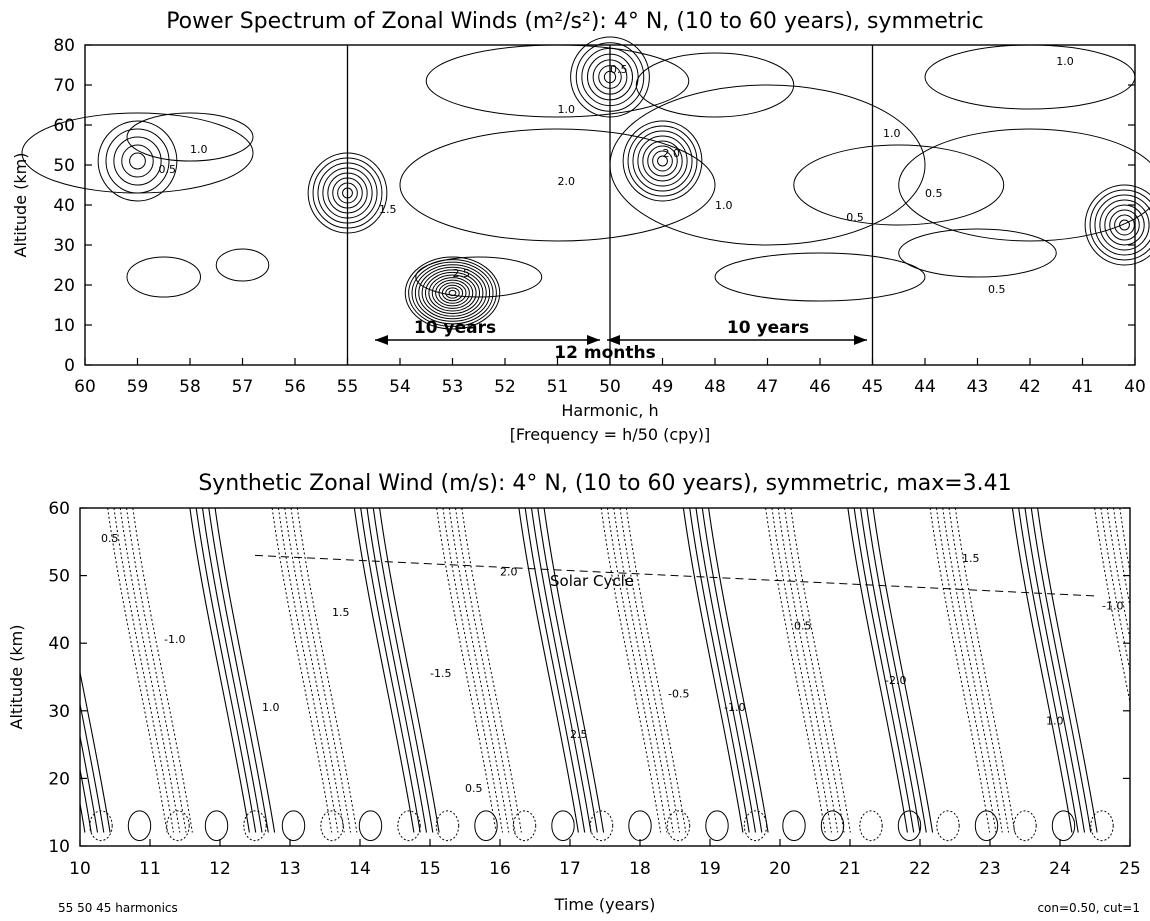 The height and width of the screenshot is (921, 1150). What do you see at coordinates (64, 46) in the screenshot?
I see `top-y-tick-label: 80` at bounding box center [64, 46].